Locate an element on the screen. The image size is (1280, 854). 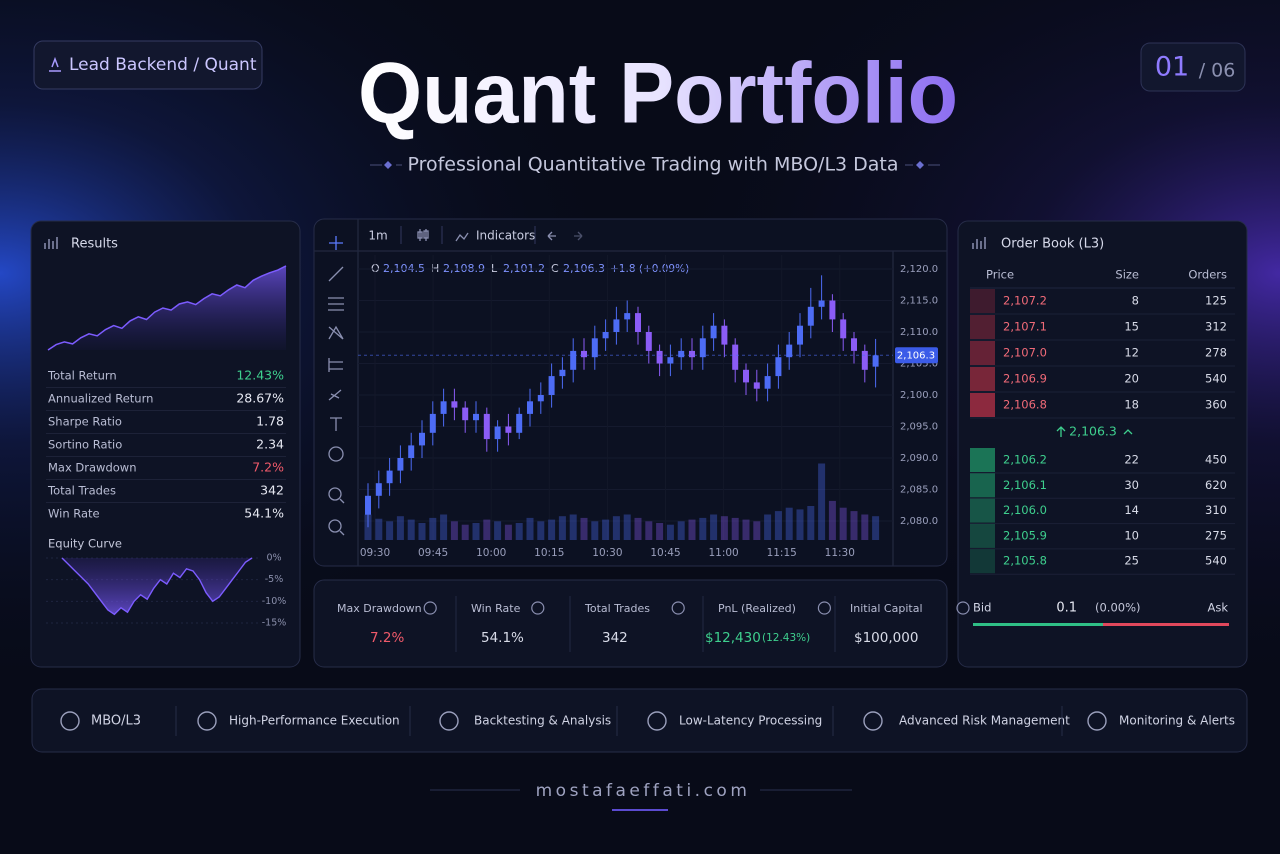
ob-price: 2,107.2 is located at coordinates (1025, 301).